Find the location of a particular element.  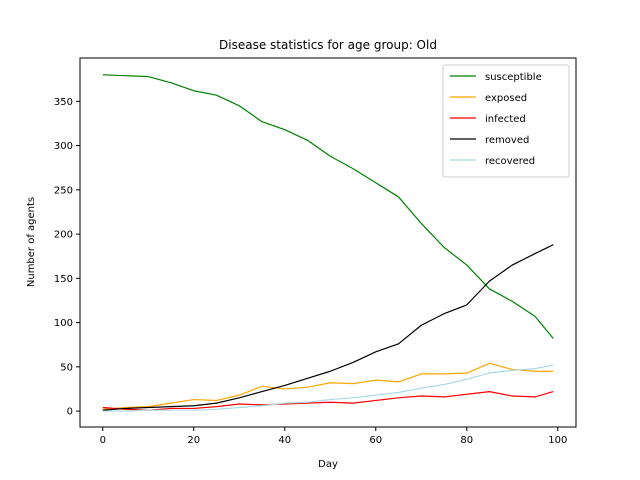

legend-label-susceptible: susceptible is located at coordinates (513, 77).